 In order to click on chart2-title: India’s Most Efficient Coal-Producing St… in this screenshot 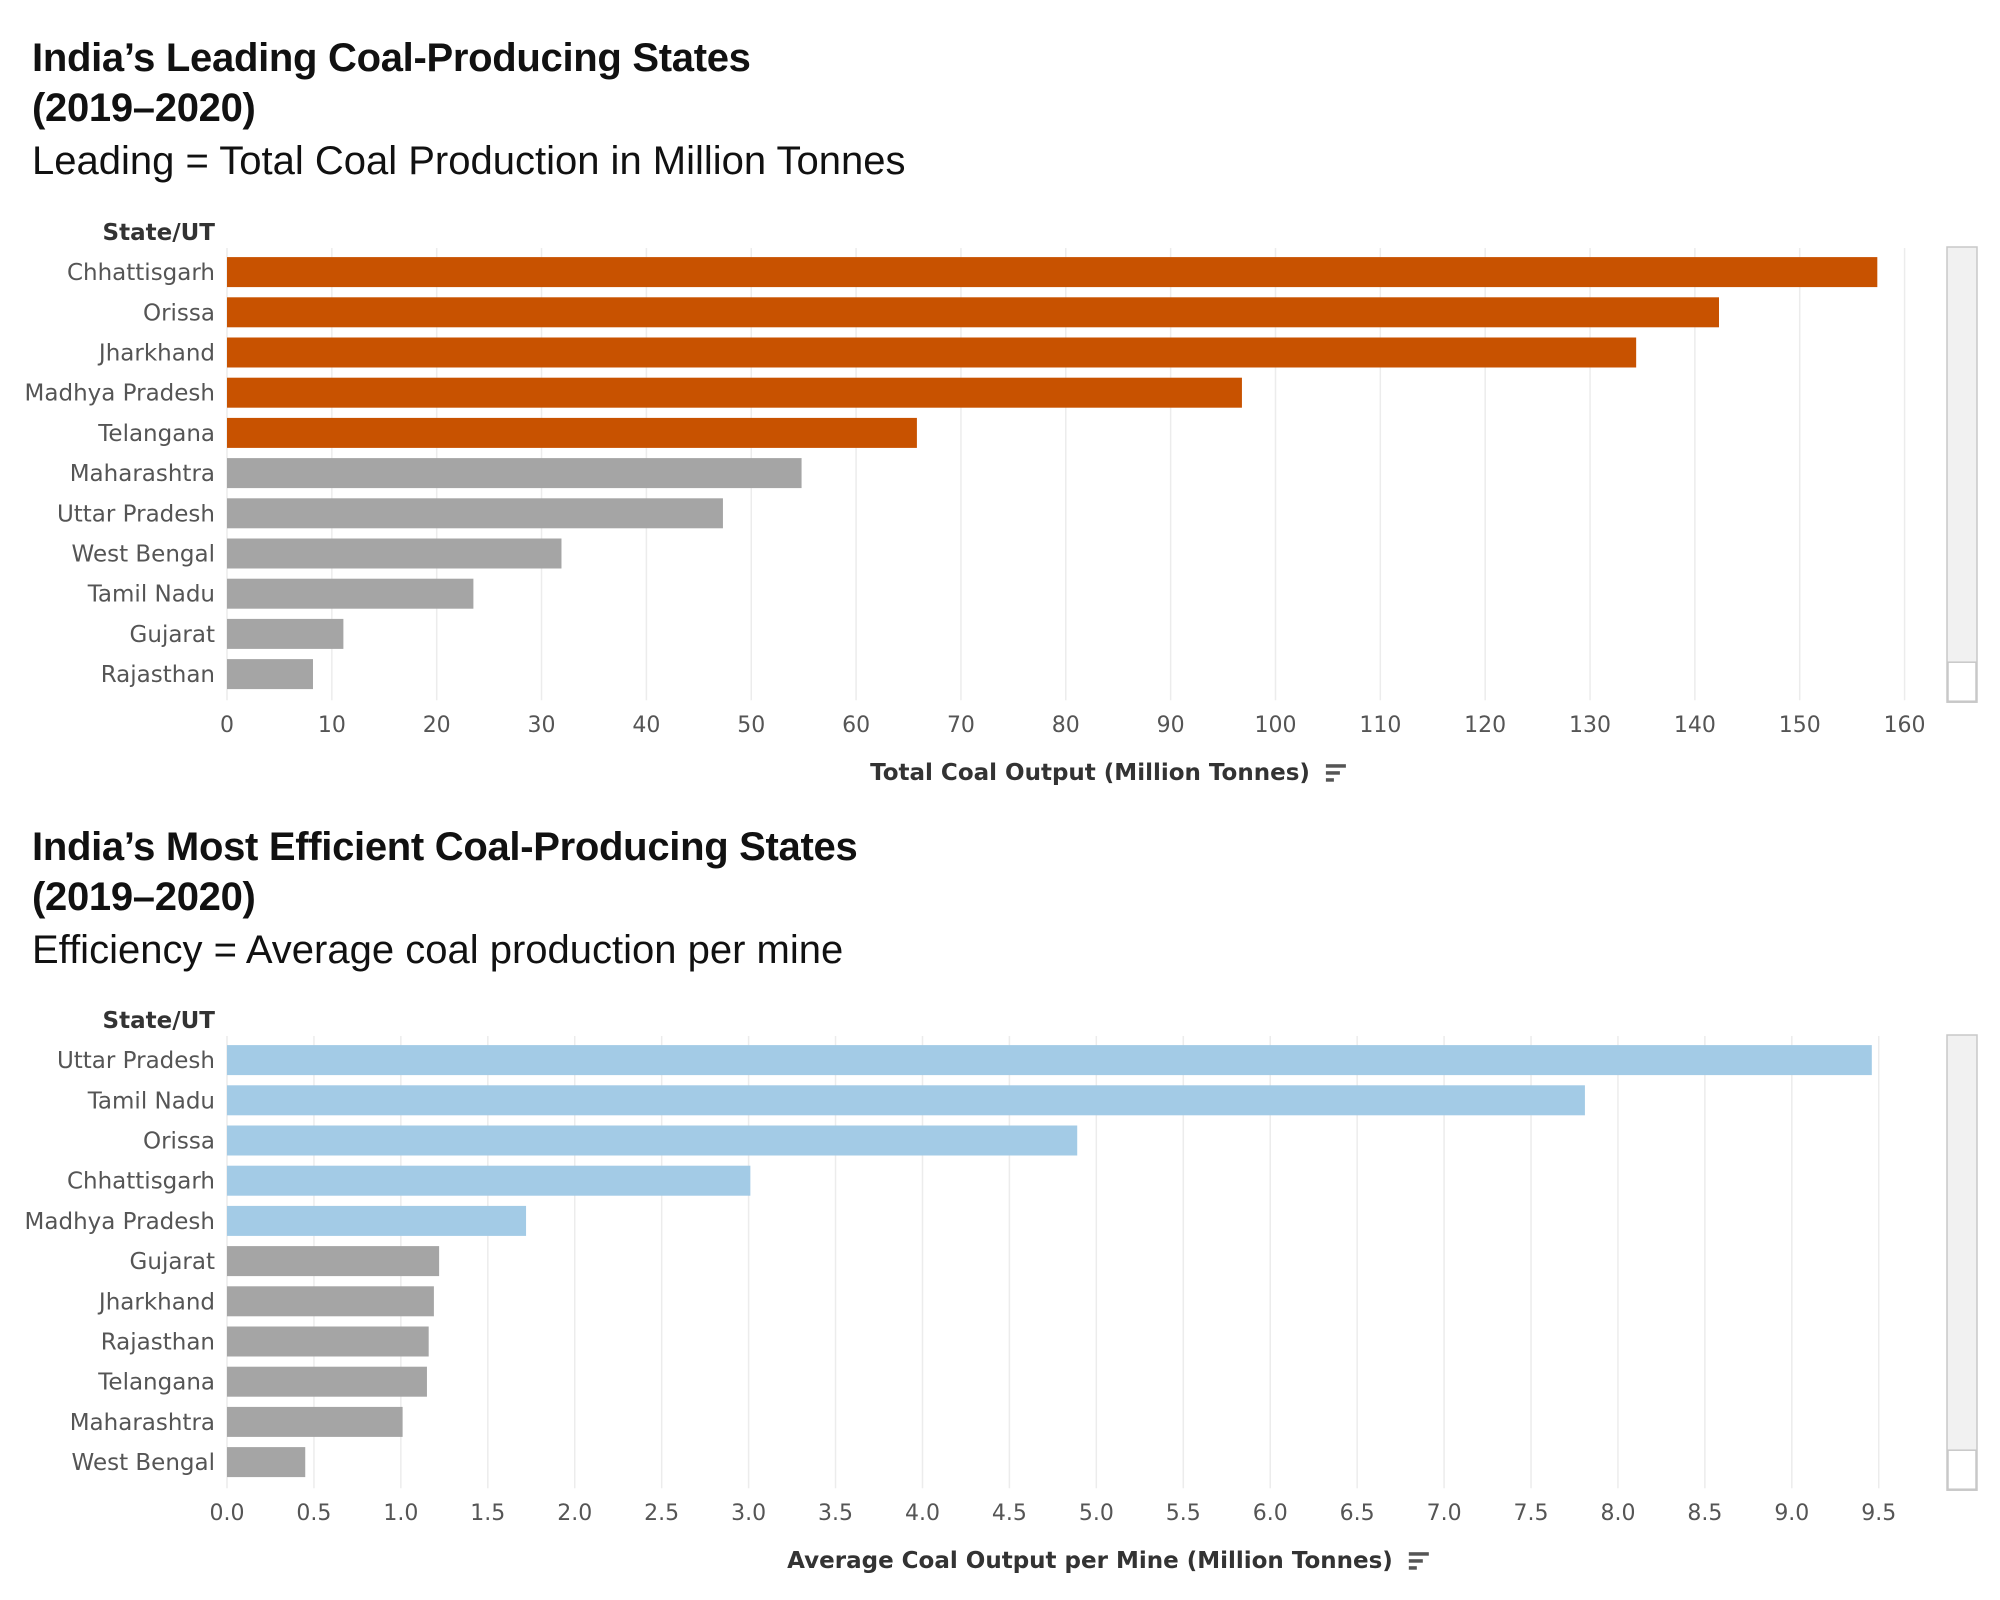, I will do `click(445, 872)`.